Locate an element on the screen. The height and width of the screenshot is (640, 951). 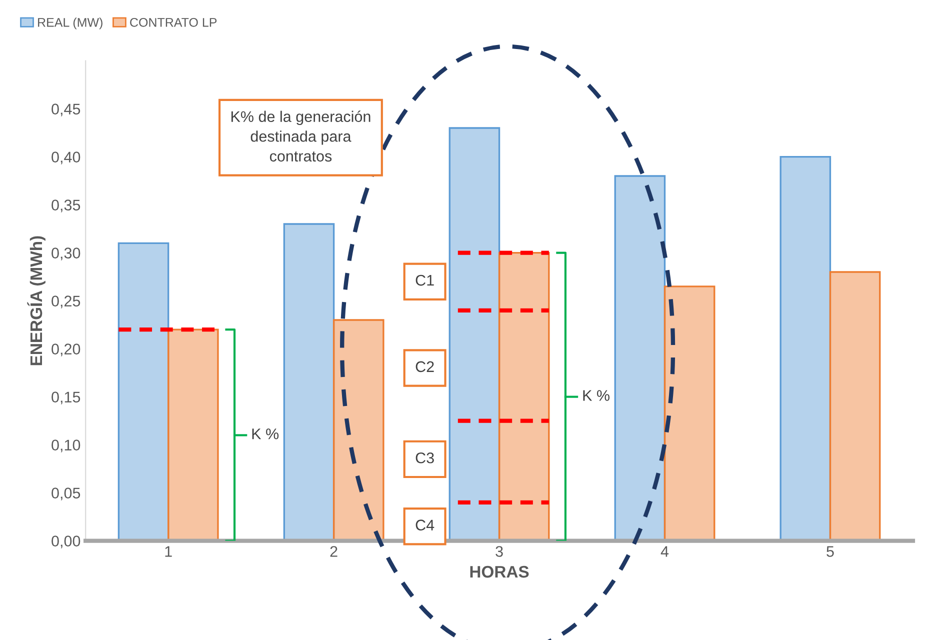
legend-label: REAL (MW) is located at coordinates (70, 24).